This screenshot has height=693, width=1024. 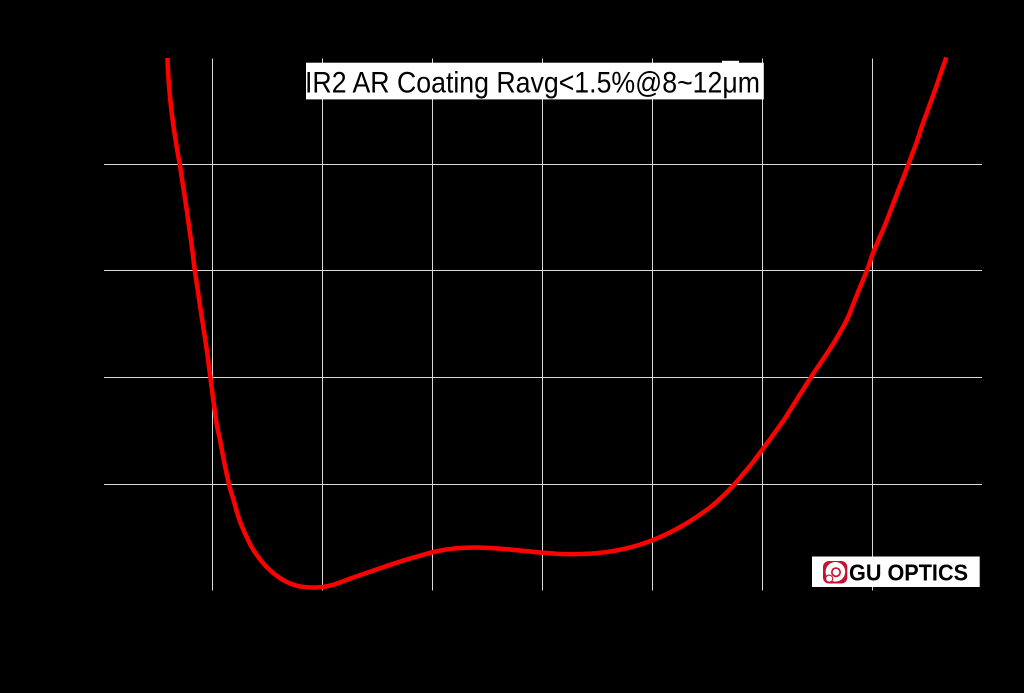 I want to click on svg-text: GU OPTICS, so click(x=908, y=572).